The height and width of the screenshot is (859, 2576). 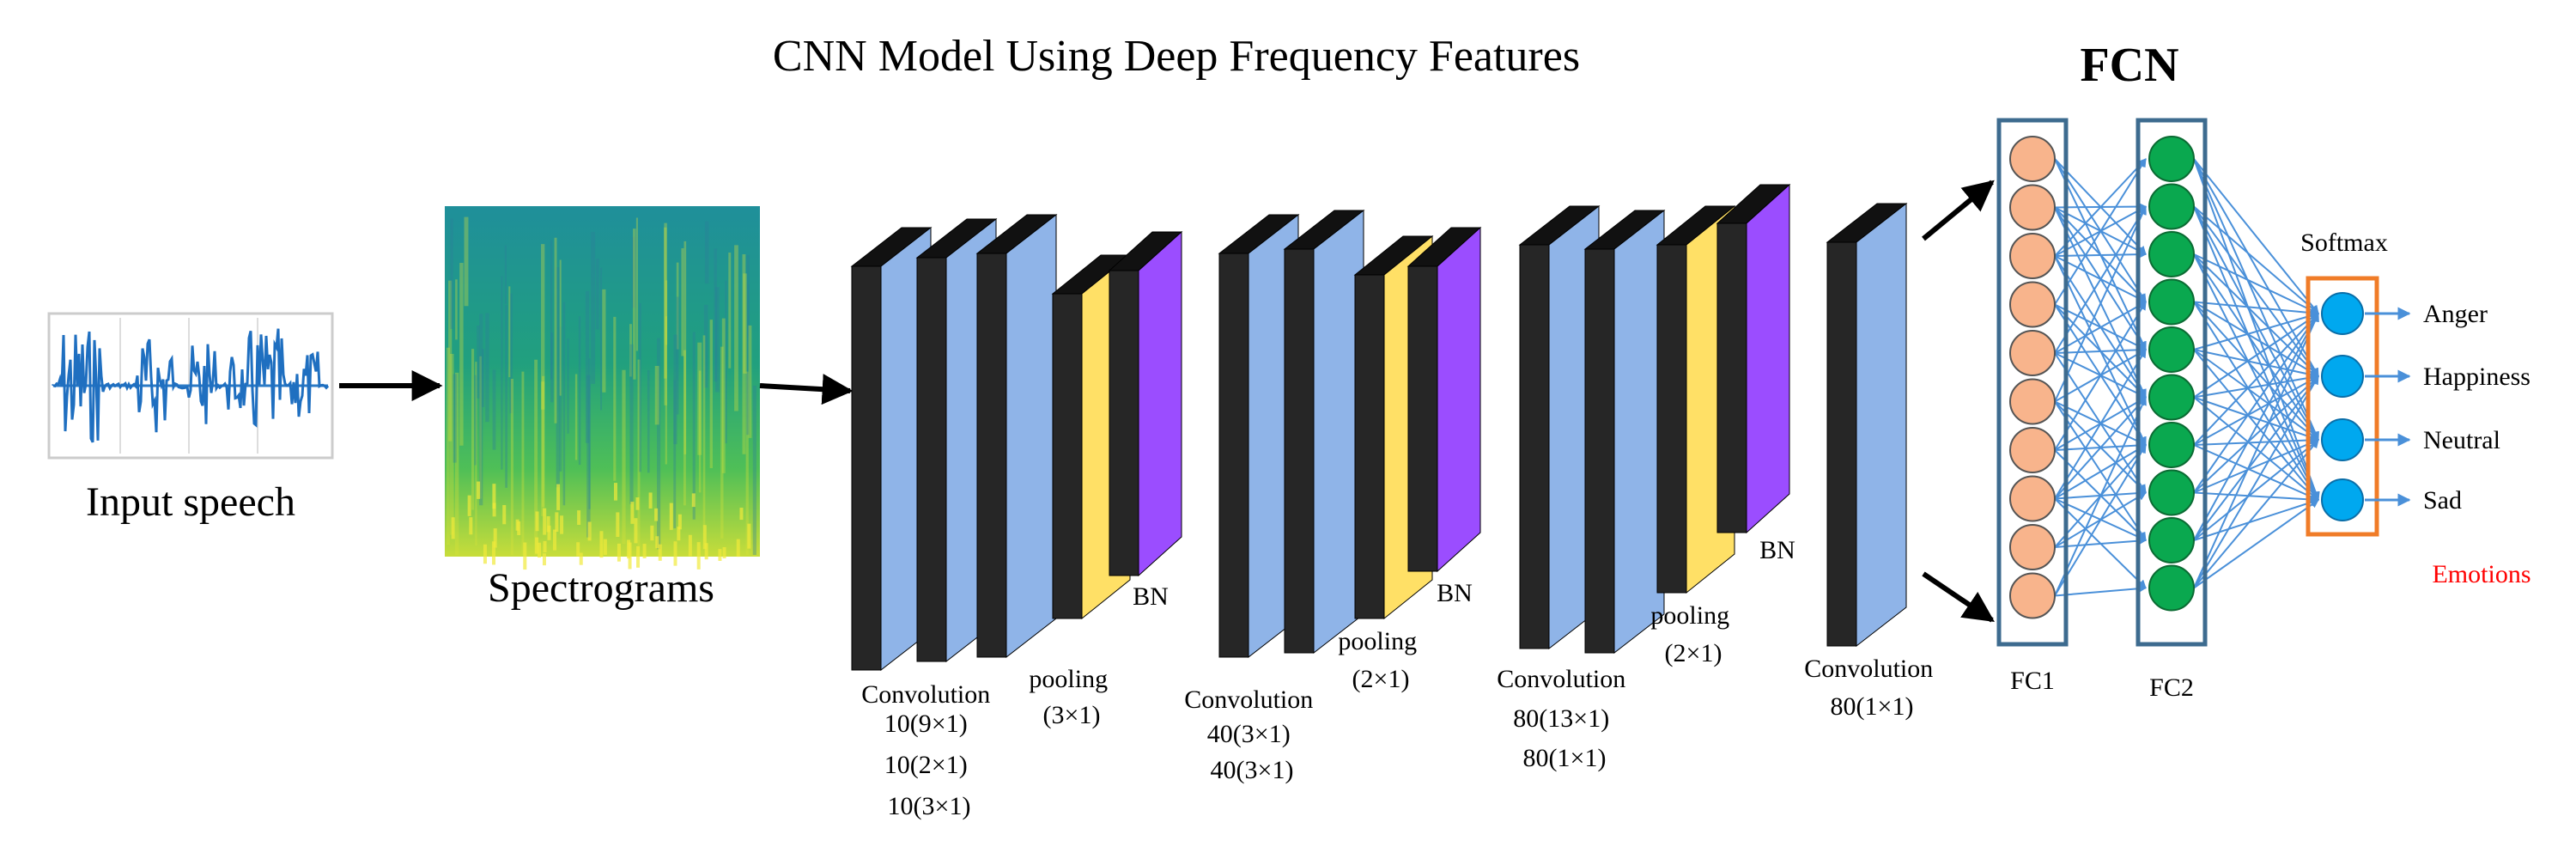 I want to click on arrow-cnn-to-fc-bottom, so click(x=1959, y=597).